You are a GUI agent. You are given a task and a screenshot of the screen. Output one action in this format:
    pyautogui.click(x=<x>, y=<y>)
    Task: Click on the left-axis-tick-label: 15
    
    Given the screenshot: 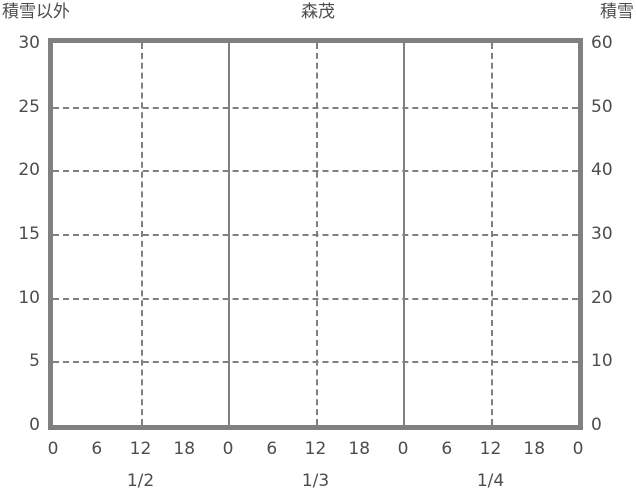 What is the action you would take?
    pyautogui.click(x=29, y=234)
    